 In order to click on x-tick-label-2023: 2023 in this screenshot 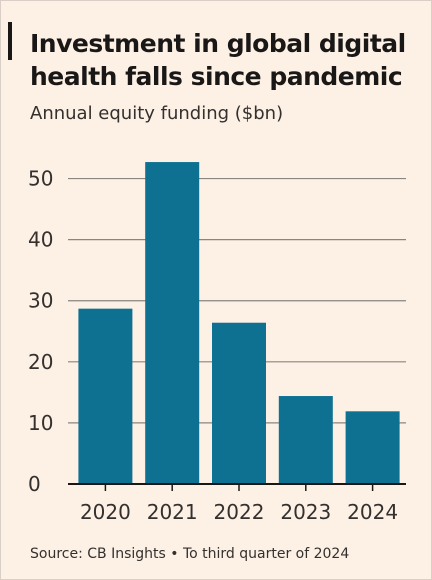, I will do `click(305, 512)`.